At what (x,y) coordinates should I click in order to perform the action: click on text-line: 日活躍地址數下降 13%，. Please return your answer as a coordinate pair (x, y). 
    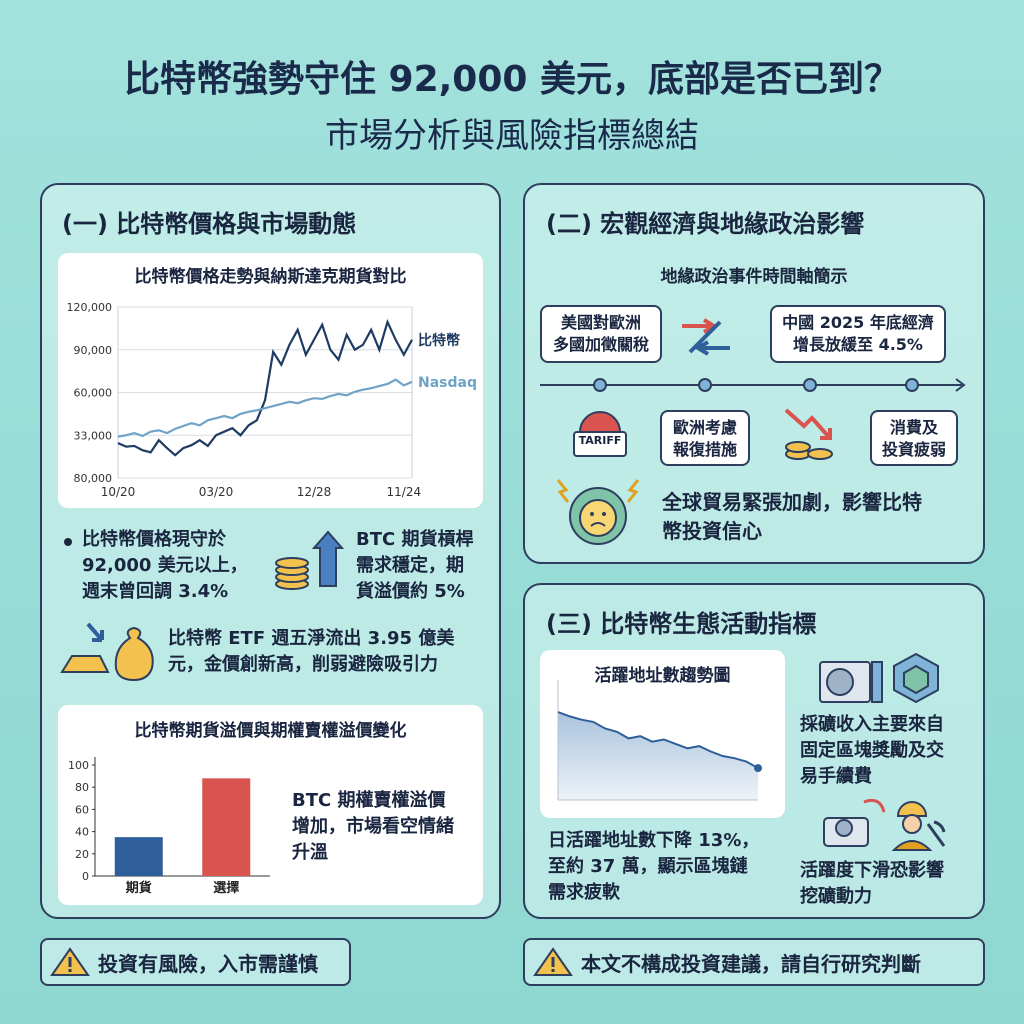
    Looking at the image, I should click on (654, 840).